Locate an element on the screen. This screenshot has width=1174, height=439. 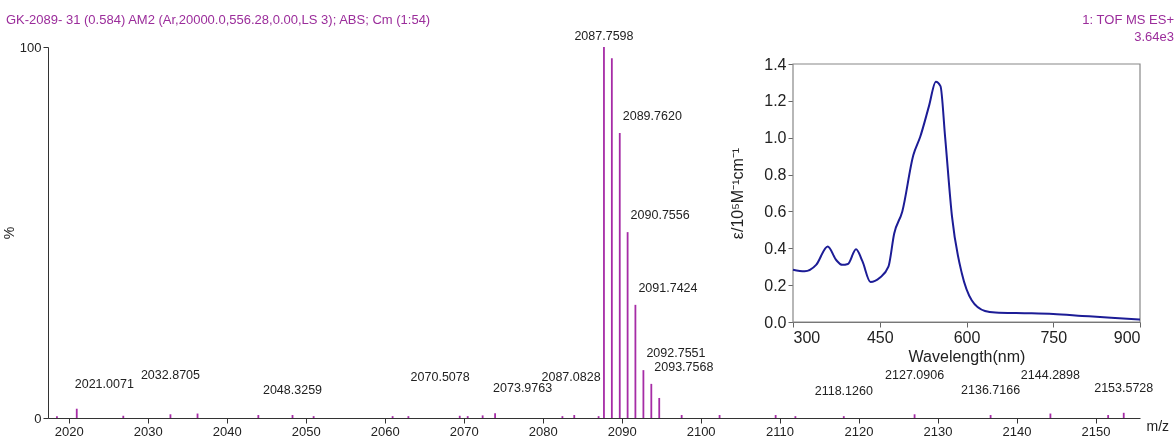
y-tick-label: 0.4 is located at coordinates (775, 248).